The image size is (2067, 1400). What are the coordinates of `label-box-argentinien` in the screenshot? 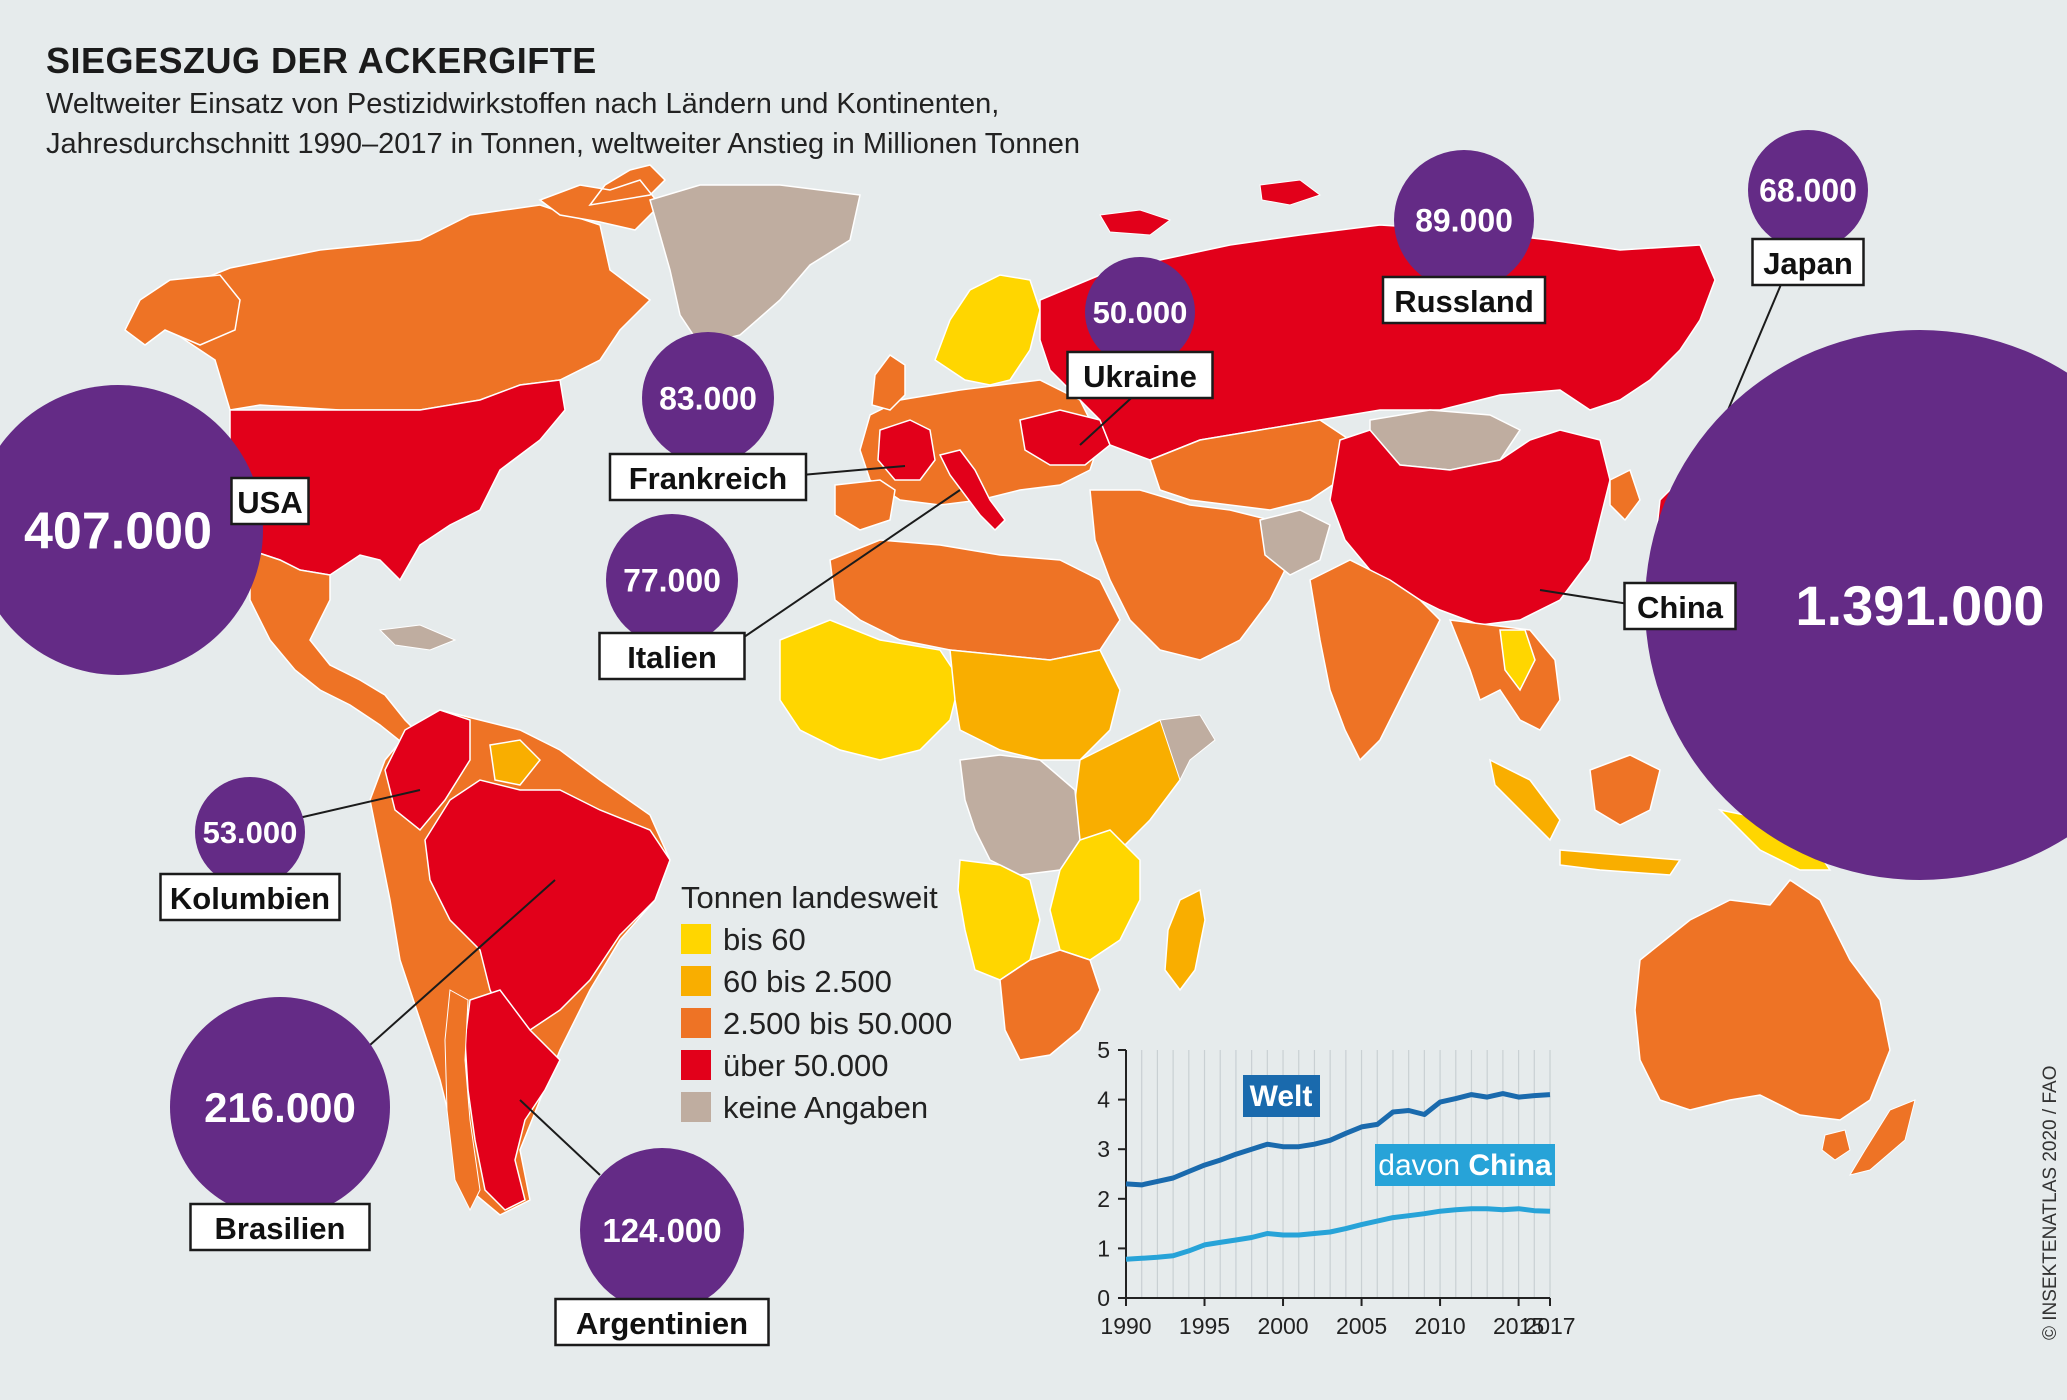 It's located at (662, 1322).